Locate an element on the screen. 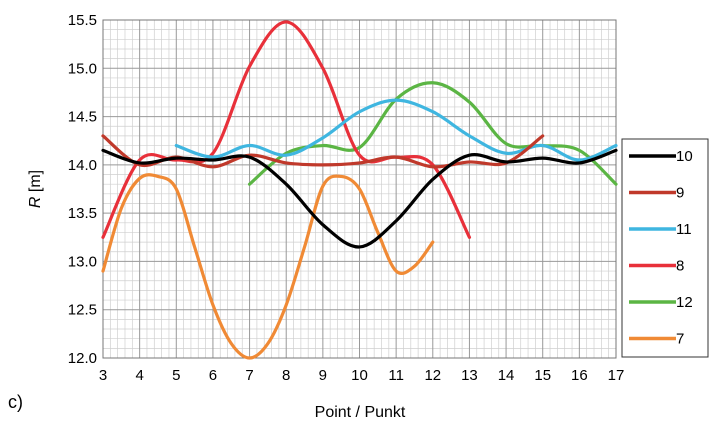 This screenshot has width=713, height=423. legend-label-9: 9 is located at coordinates (680, 193).